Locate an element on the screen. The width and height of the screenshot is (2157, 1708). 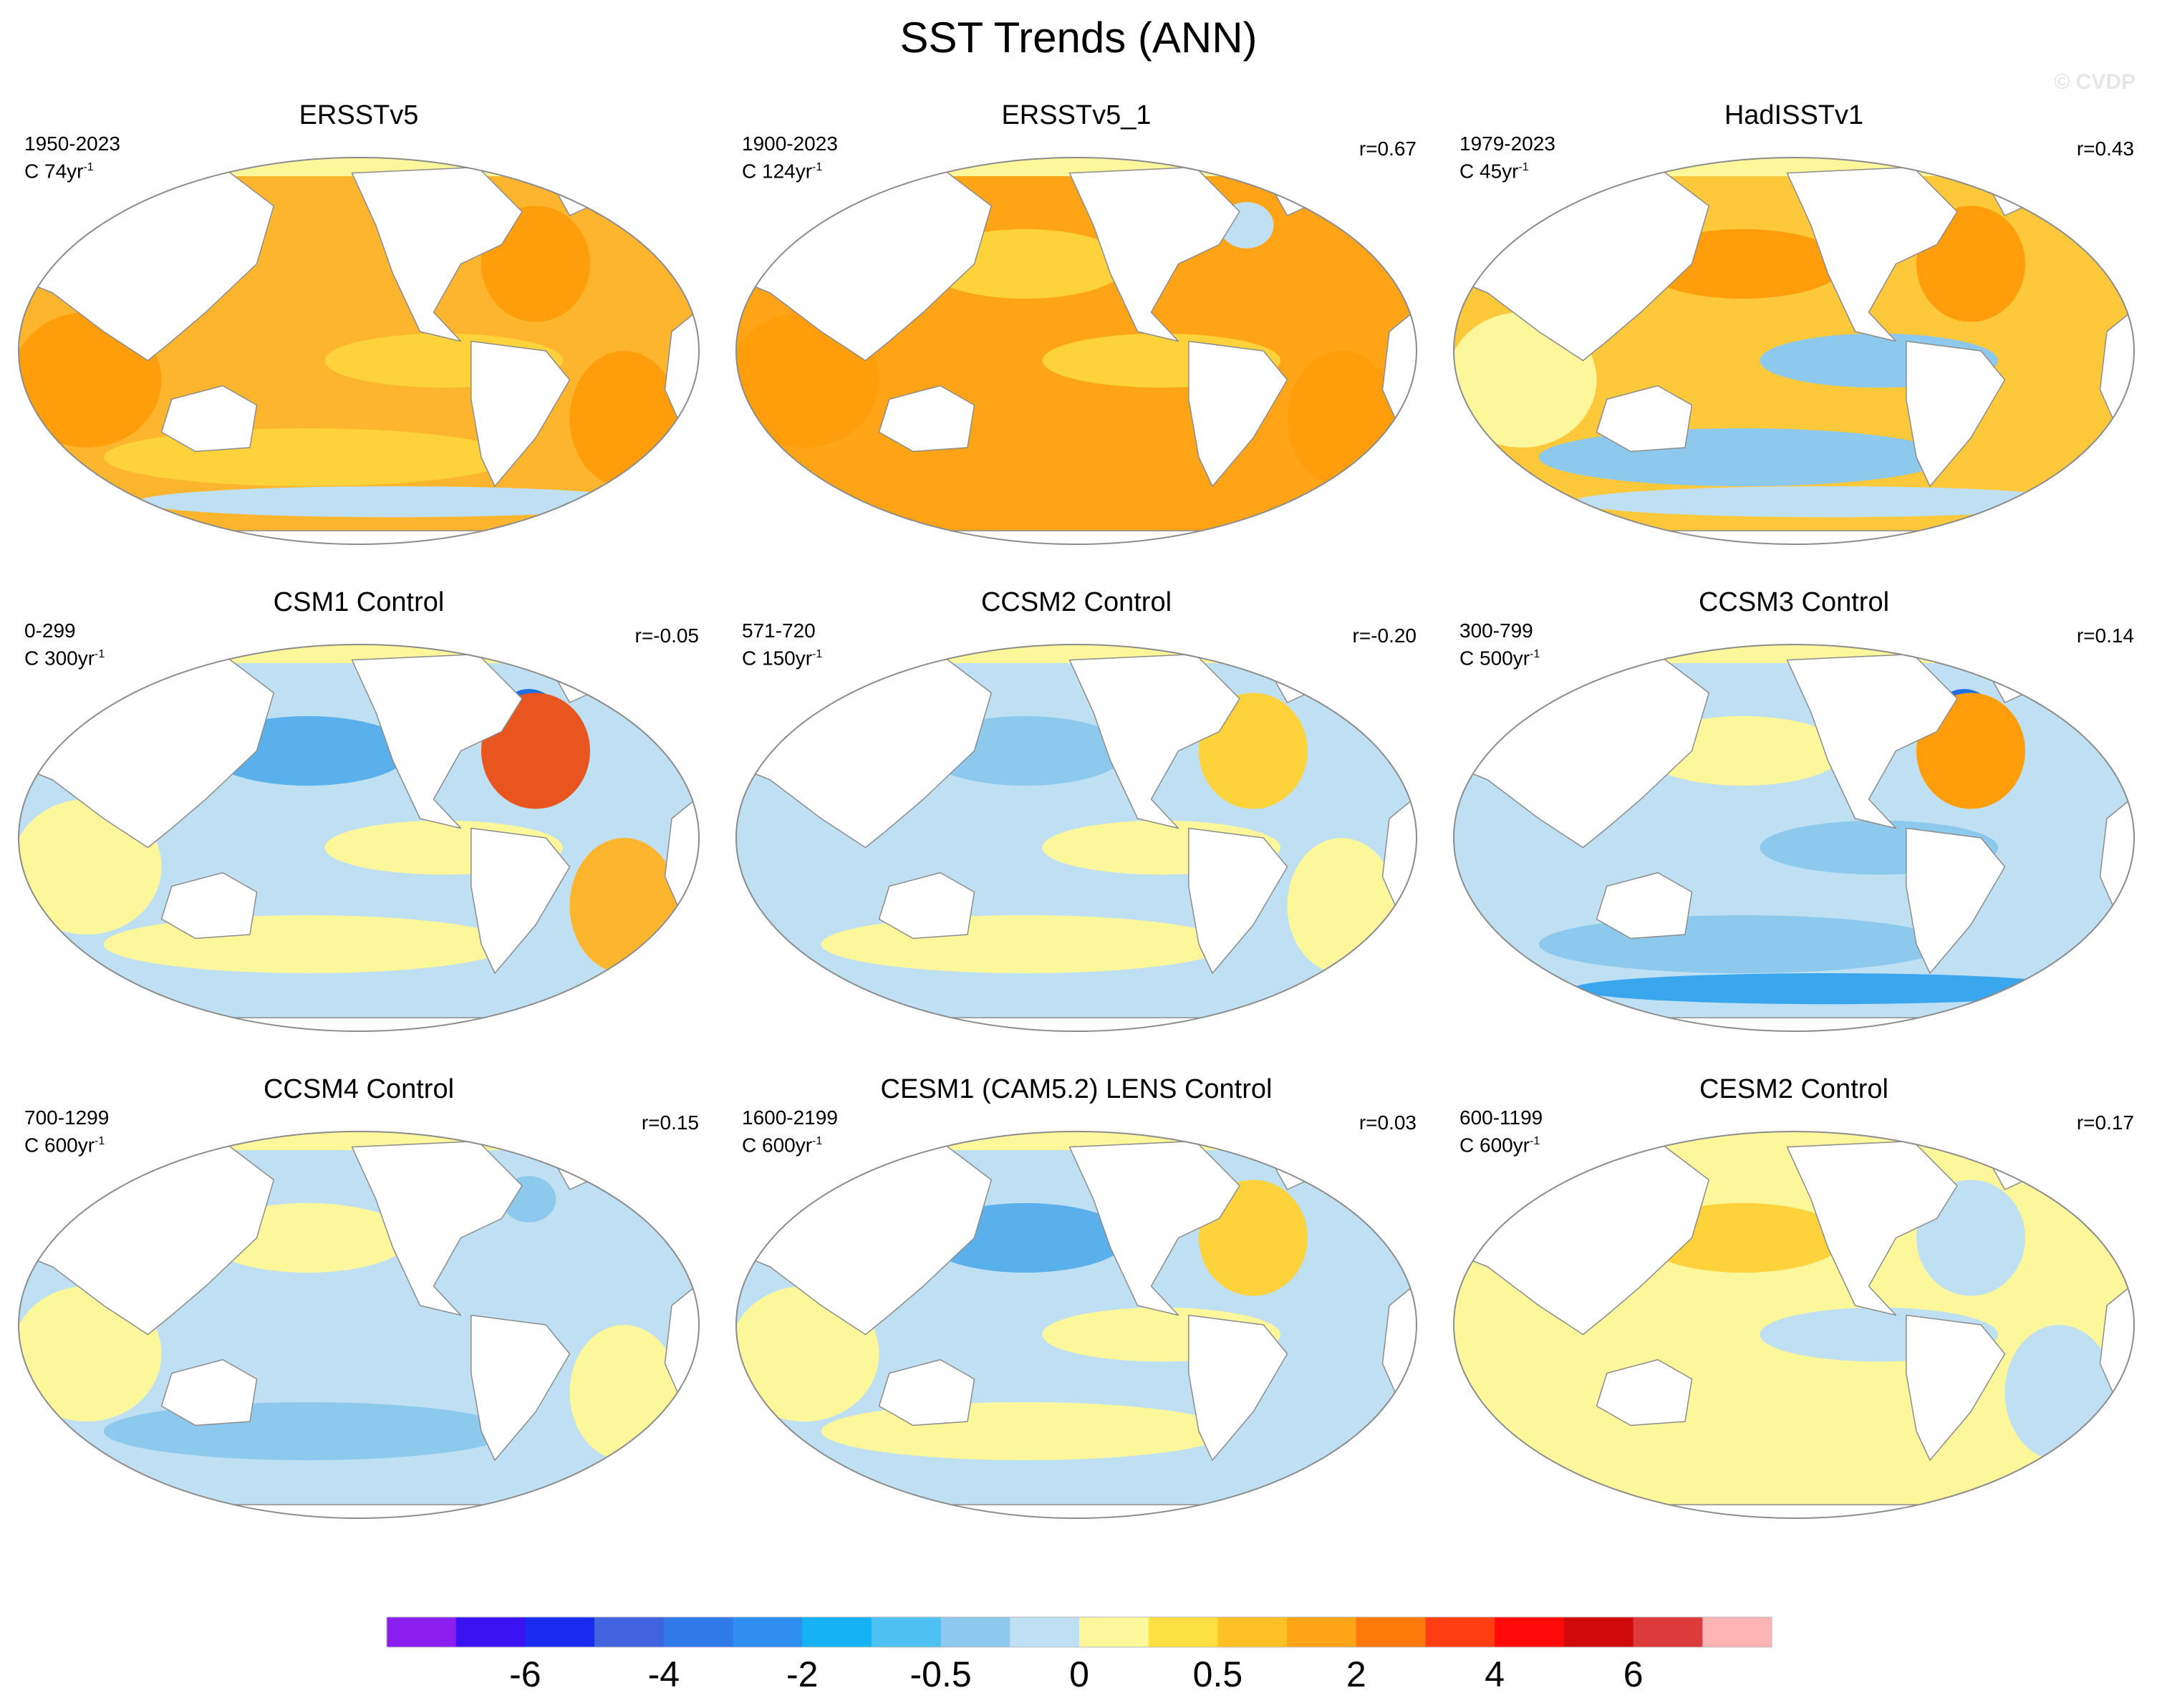
period-label: 700-1299 C 600yr-1 is located at coordinates (67, 1132).